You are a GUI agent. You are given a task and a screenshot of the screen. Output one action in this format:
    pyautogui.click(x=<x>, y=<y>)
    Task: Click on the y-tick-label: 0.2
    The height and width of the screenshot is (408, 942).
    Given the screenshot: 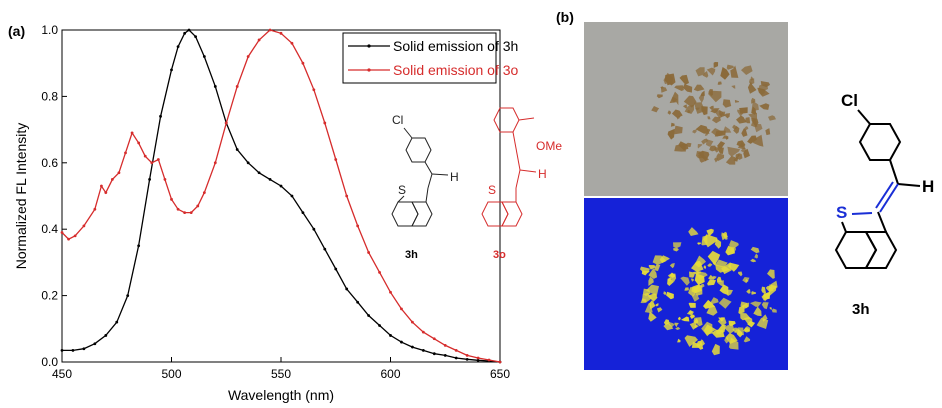 What is the action you would take?
    pyautogui.click(x=49, y=296)
    